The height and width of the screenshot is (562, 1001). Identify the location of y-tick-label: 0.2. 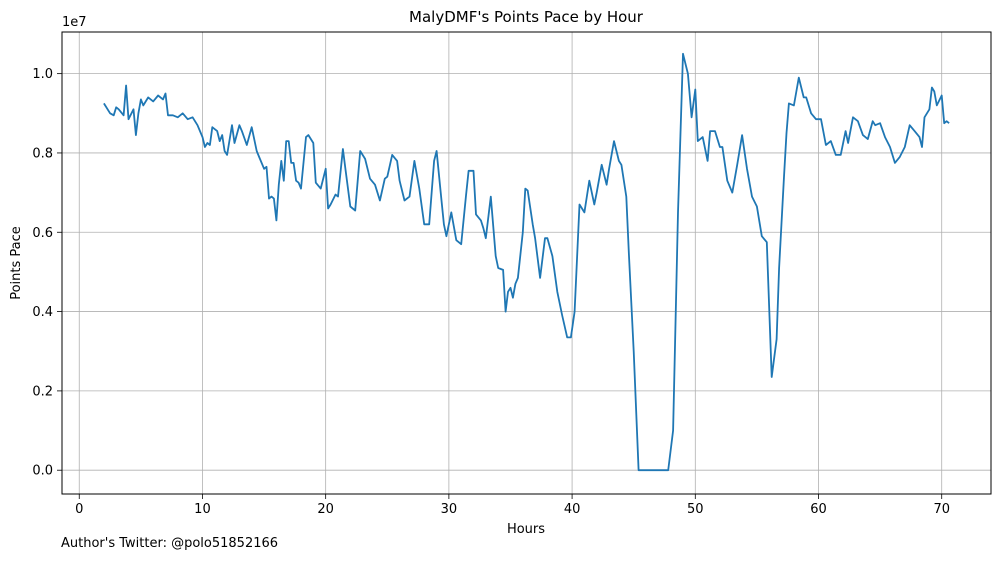
(42, 391).